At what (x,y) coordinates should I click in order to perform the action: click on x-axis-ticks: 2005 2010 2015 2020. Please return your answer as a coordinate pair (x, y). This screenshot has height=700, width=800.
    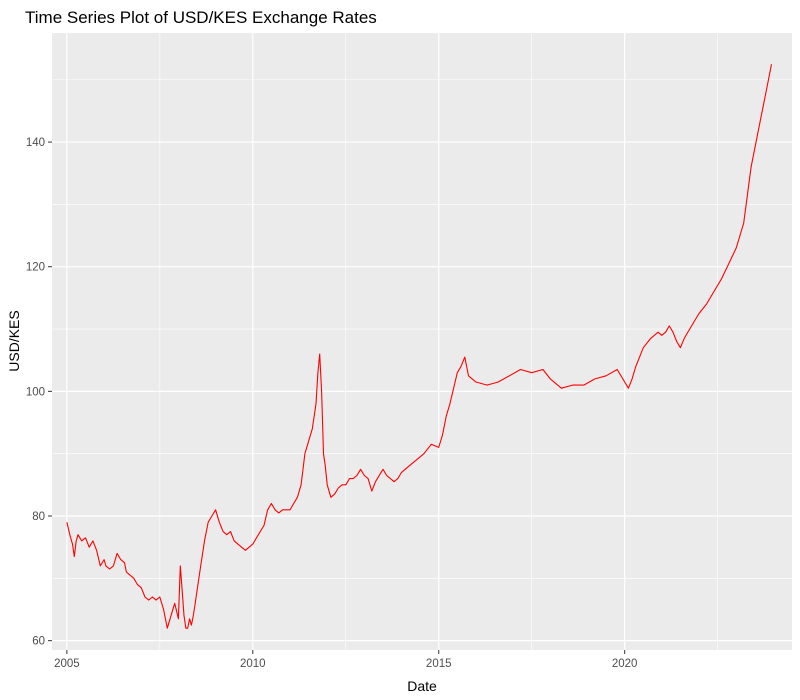
    Looking at the image, I should click on (345, 660).